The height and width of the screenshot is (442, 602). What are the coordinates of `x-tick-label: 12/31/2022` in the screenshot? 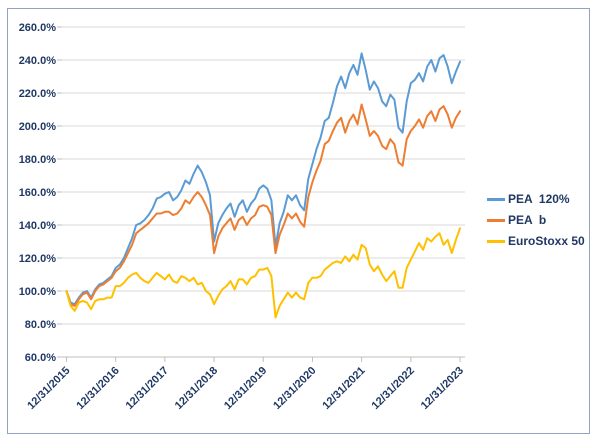 It's located at (393, 388).